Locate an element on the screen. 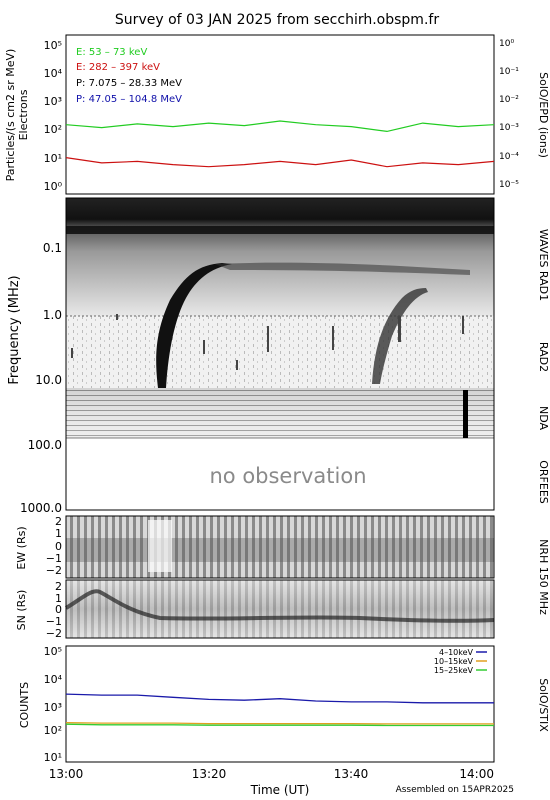 This screenshot has width=550, height=800. epd-left-tick: 10⁰ is located at coordinates (53, 186).